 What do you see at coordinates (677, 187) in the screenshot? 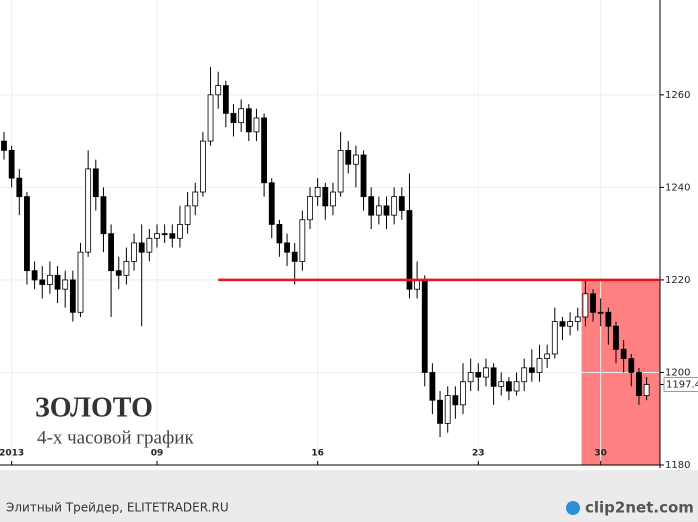
I see `y-tick-label: 1240` at bounding box center [677, 187].